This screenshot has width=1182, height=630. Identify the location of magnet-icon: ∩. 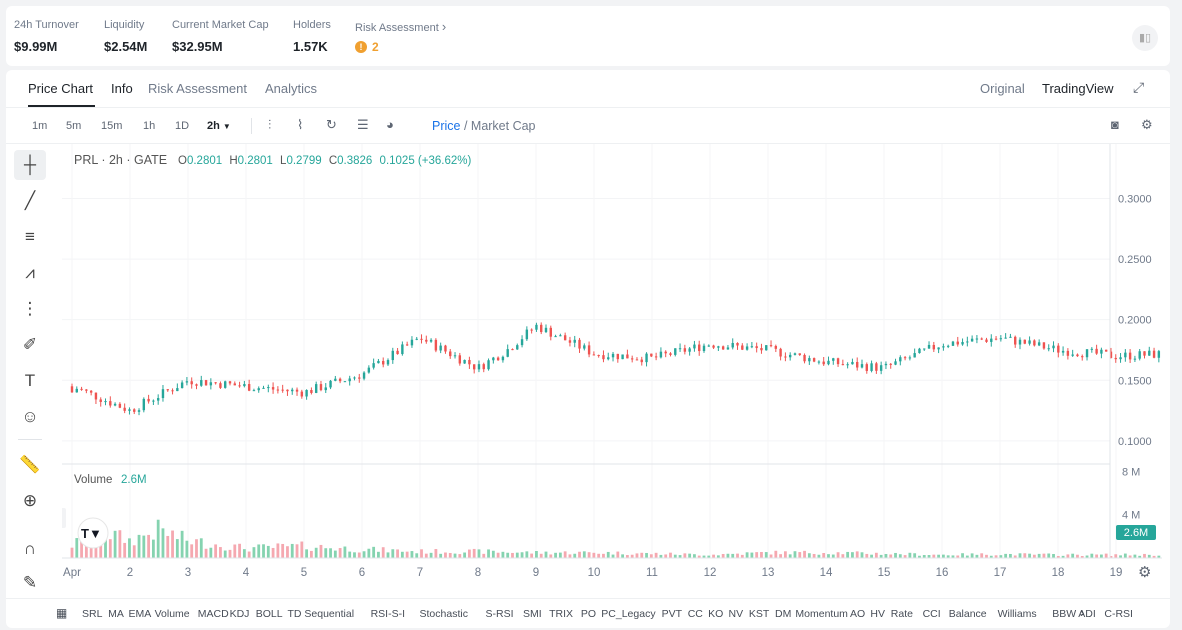
(30, 548).